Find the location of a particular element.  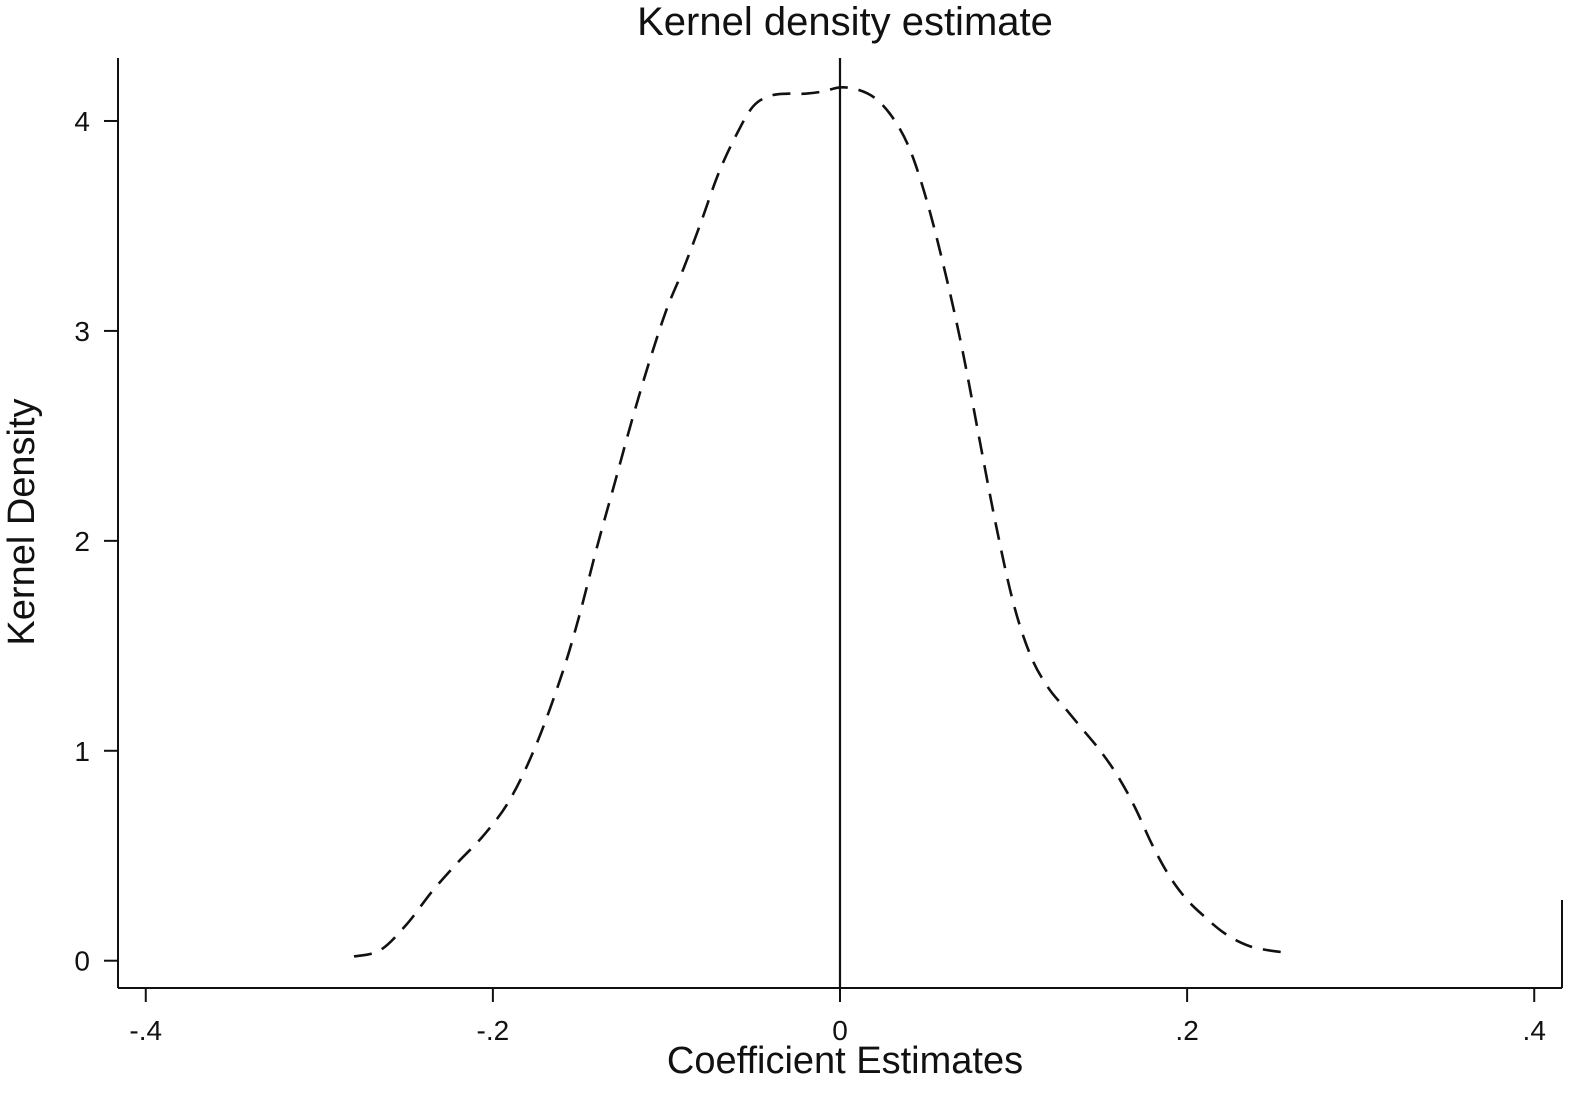

x-tick-label: -.2 is located at coordinates (493, 1030).